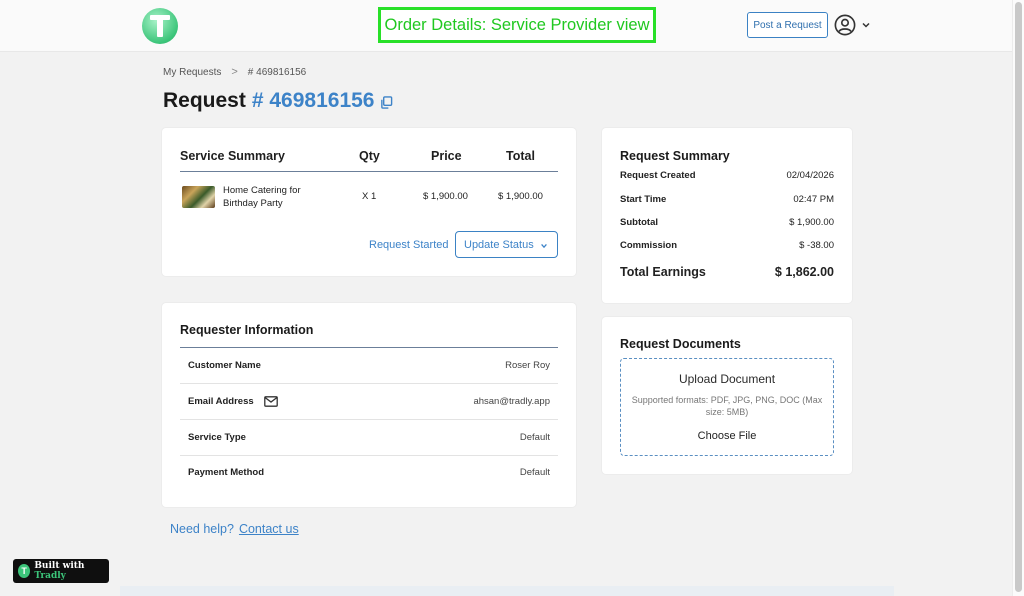 This screenshot has height=596, width=1024. I want to click on built-with-text: Built with Tradly, so click(71, 571).